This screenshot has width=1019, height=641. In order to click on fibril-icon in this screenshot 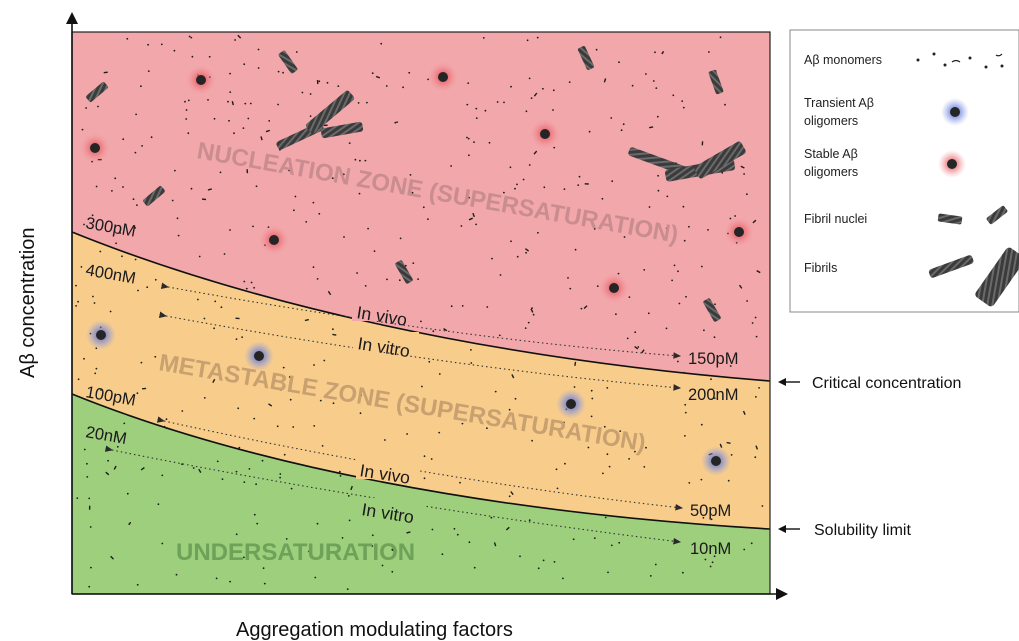, I will do `click(342, 130)`.